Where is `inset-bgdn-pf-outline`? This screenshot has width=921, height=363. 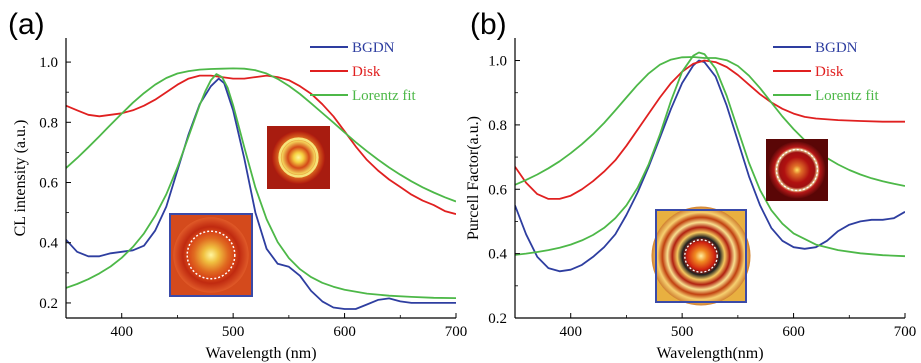 inset-bgdn-pf-outline is located at coordinates (701, 256).